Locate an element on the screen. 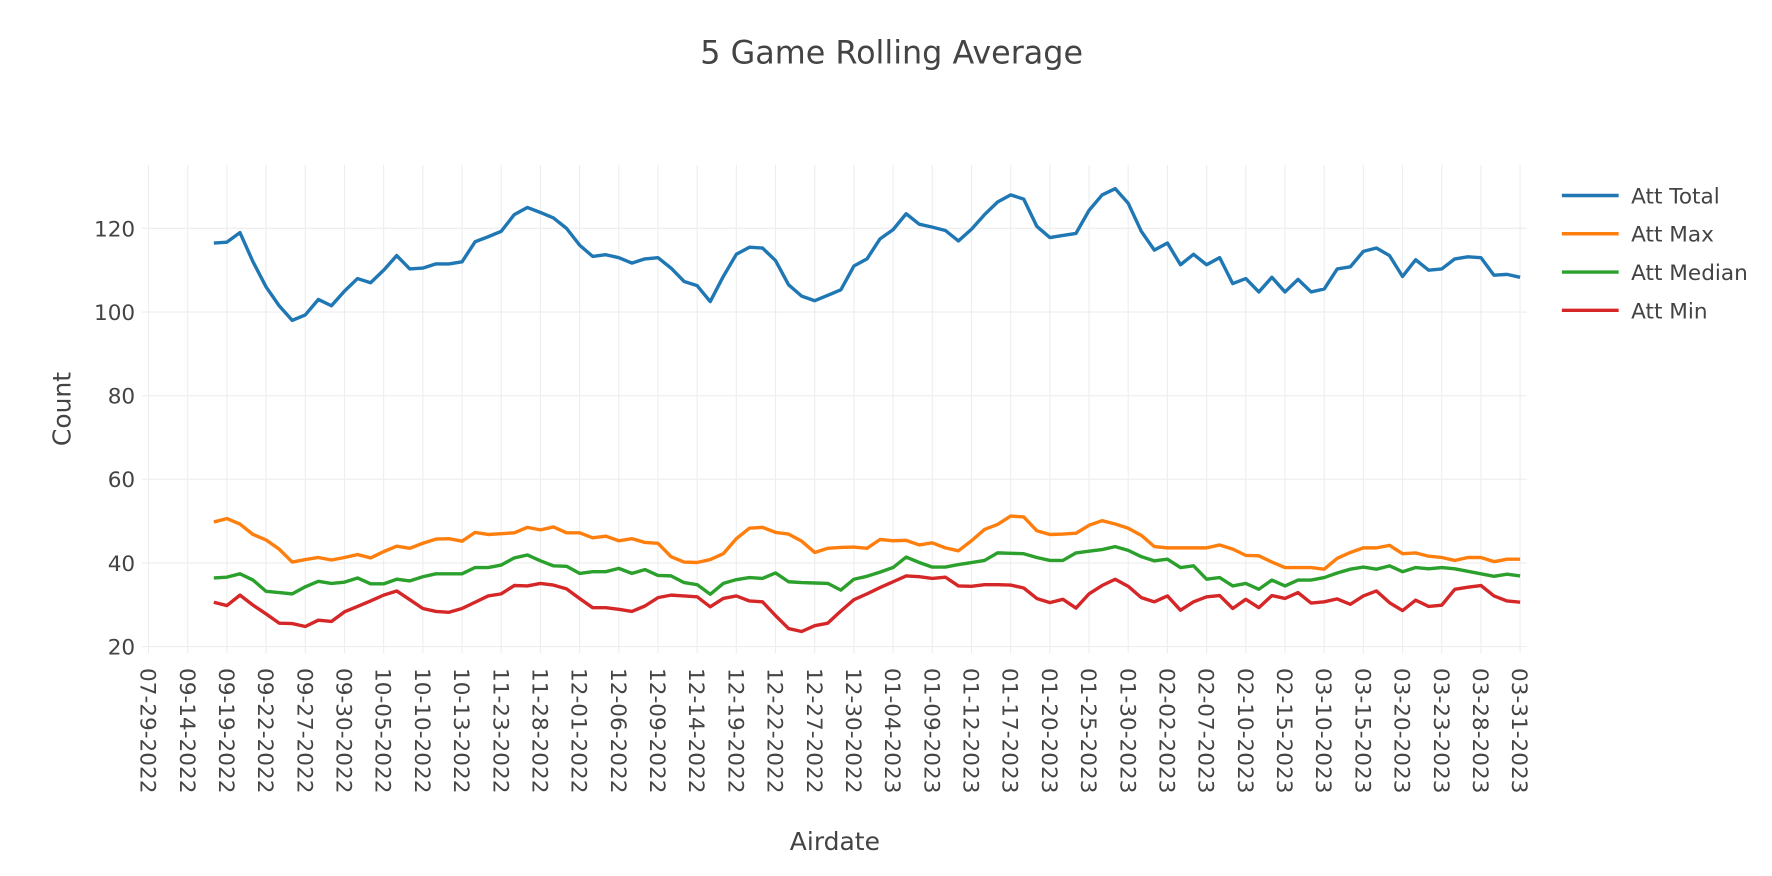  x-tick-label: 10-05-2022 is located at coordinates (382, 730).